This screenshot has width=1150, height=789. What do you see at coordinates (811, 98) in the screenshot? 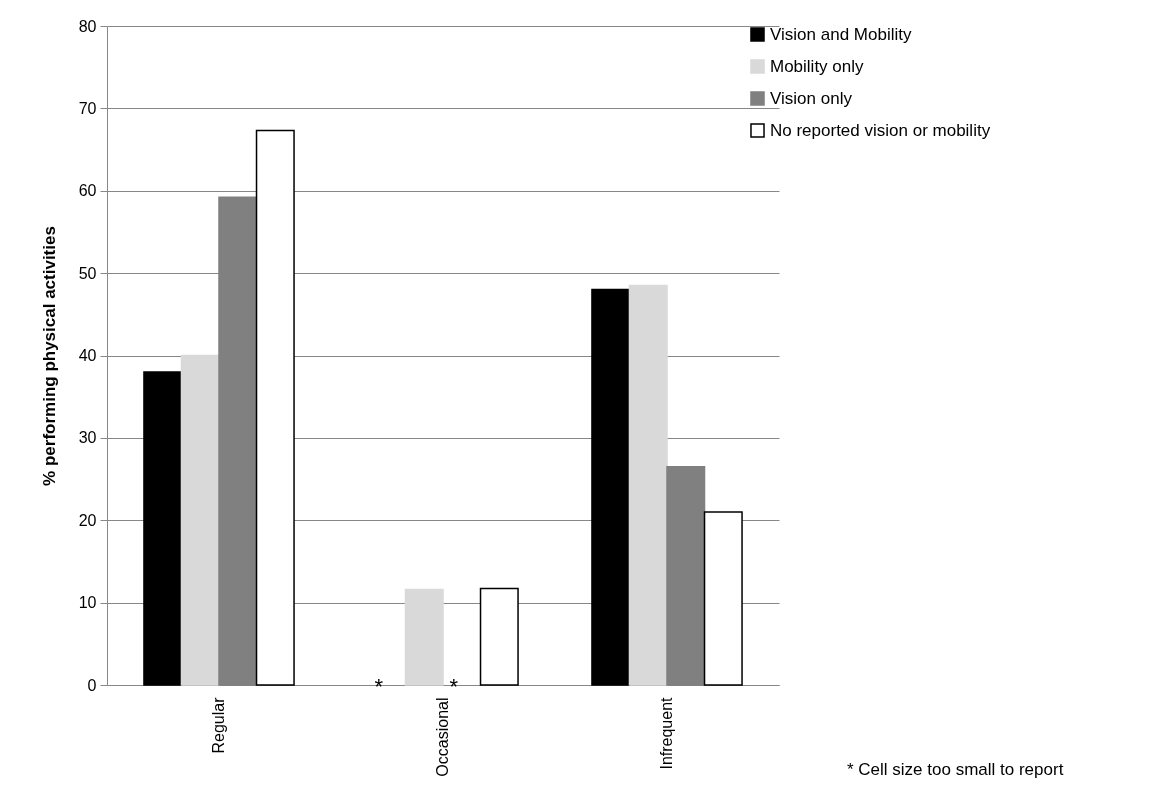
I see `legend-label: Vision only` at bounding box center [811, 98].